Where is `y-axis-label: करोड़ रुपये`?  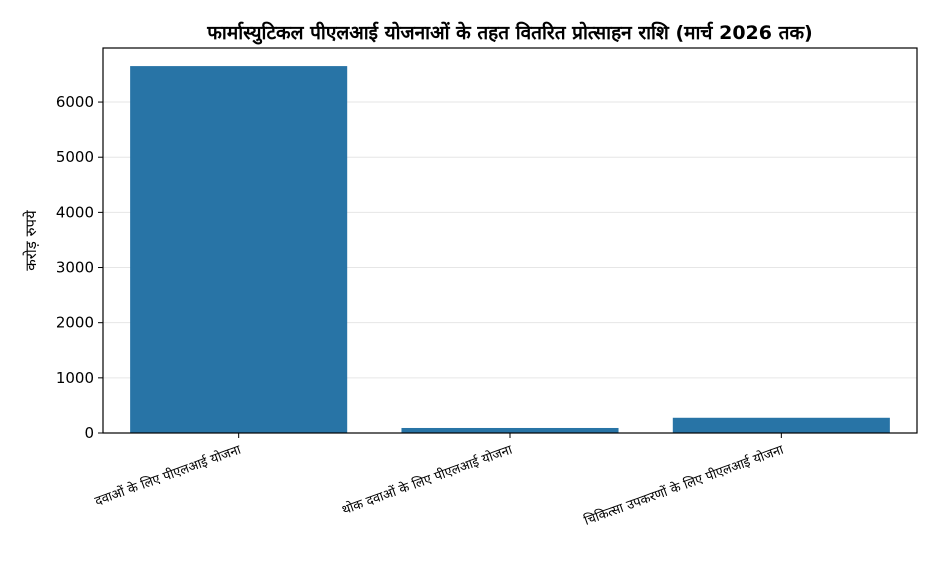
y-axis-label: करोड़ रुपये is located at coordinates (31, 240).